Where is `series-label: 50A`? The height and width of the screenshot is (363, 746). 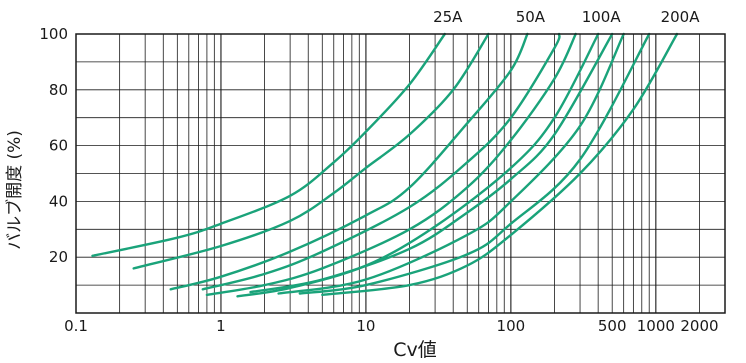
series-label: 50A is located at coordinates (531, 17).